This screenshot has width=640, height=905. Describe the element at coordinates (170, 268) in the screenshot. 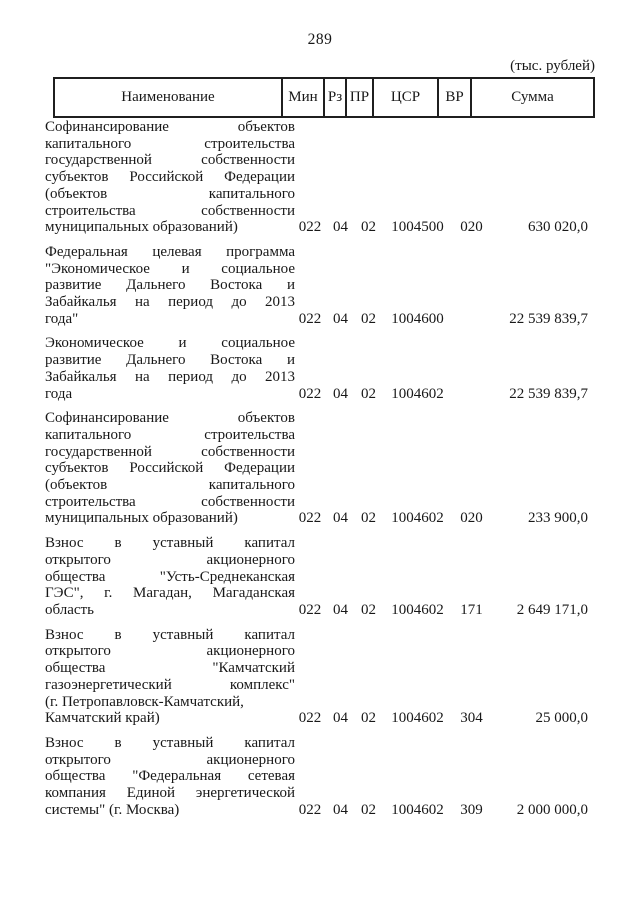

I see `name-line: "Экономическое и социальное` at that location.